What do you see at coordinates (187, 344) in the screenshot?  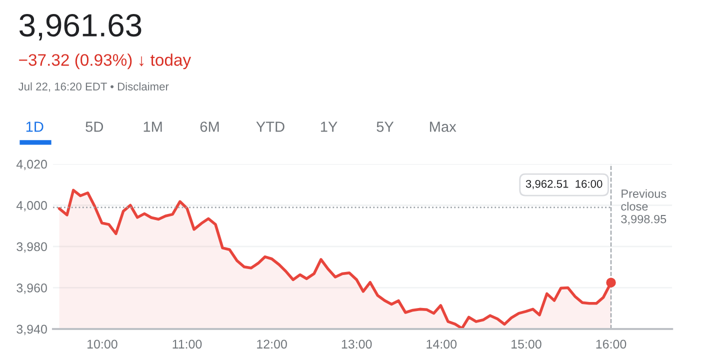 I see `x-tick-label: 11:00` at bounding box center [187, 344].